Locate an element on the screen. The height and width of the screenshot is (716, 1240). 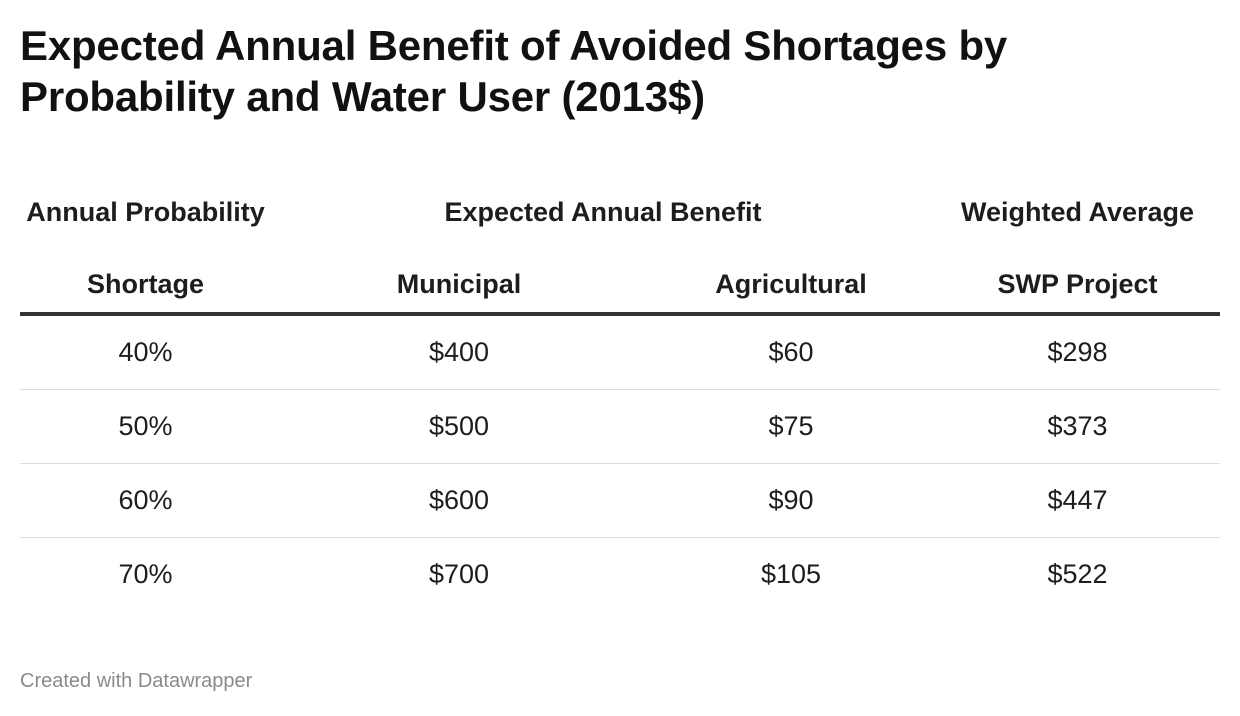
header-annual-probability: Annual Probability is located at coordinates (145, 212).